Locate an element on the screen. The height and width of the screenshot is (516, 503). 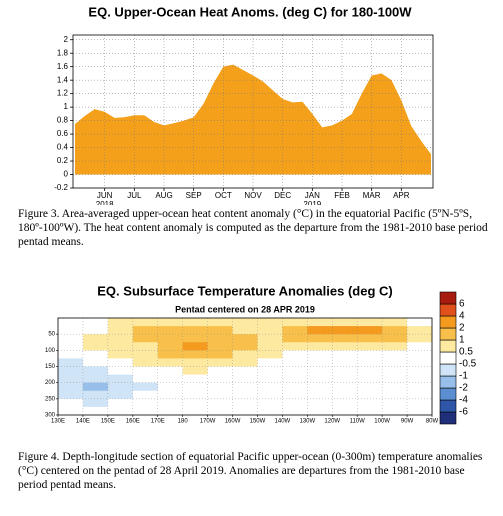
plot-frame is located at coordinates (245, 366).